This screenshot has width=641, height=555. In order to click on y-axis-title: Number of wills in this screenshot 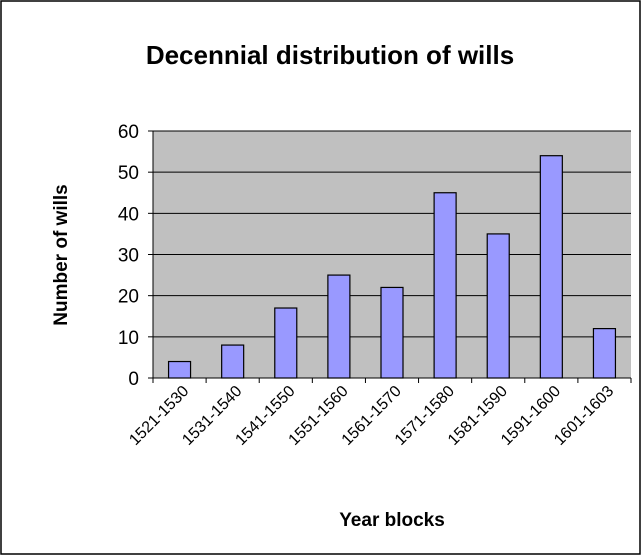, I will do `click(61, 254)`.